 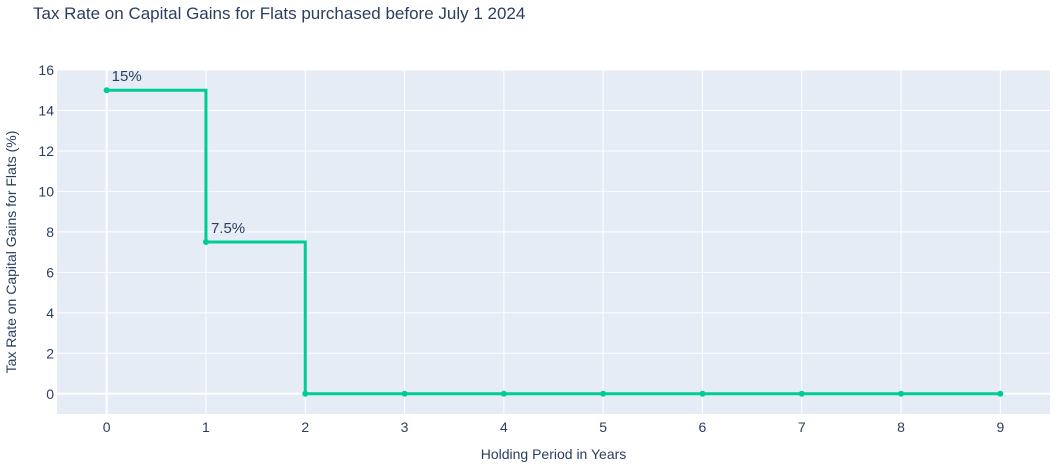 What do you see at coordinates (554, 454) in the screenshot?
I see `x-axis-title: Holding Period in Years` at bounding box center [554, 454].